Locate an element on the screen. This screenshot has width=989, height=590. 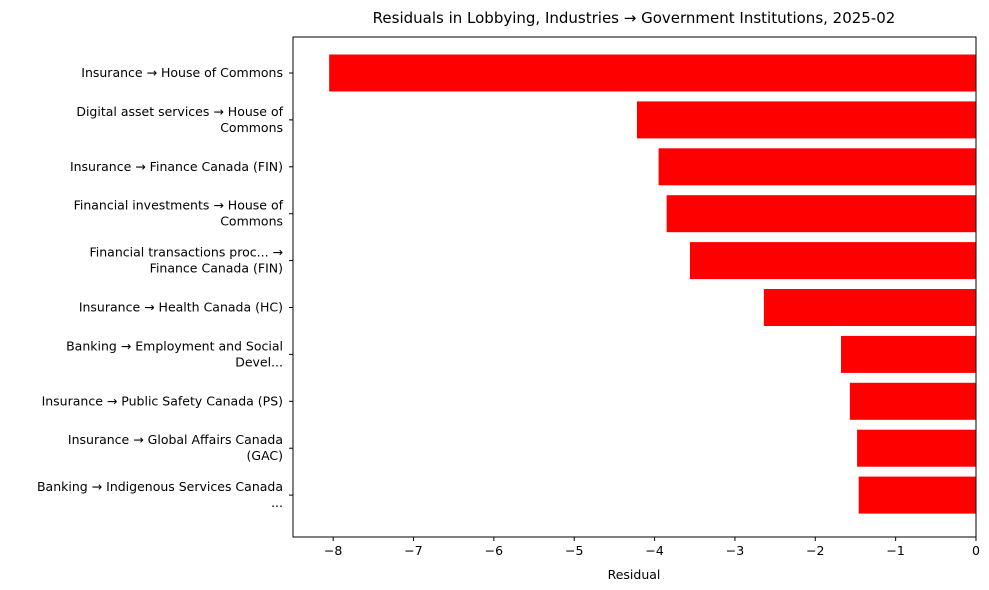
x-tick-label-6: −3 is located at coordinates (735, 550).